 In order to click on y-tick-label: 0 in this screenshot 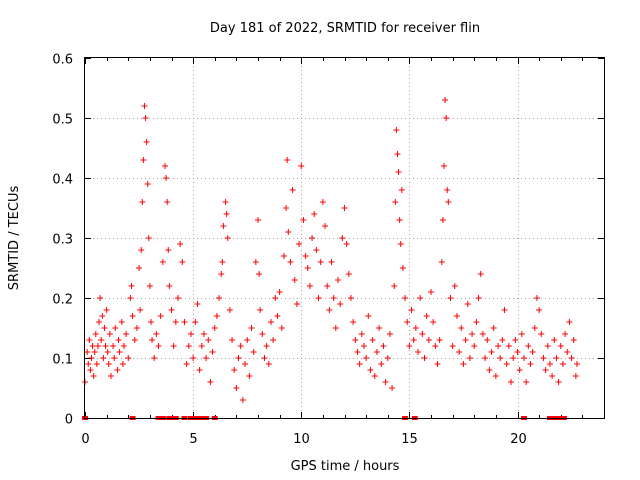, I will do `click(69, 420)`.